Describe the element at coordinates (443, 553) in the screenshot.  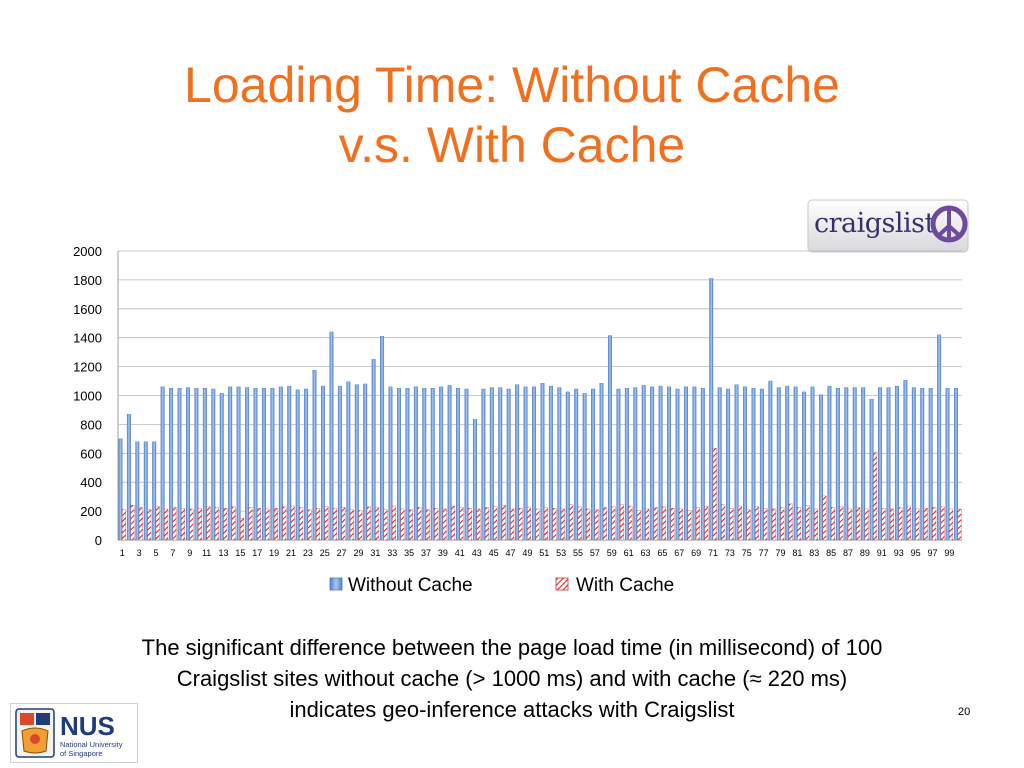
I see `x-tick-label-39: 39` at that location.